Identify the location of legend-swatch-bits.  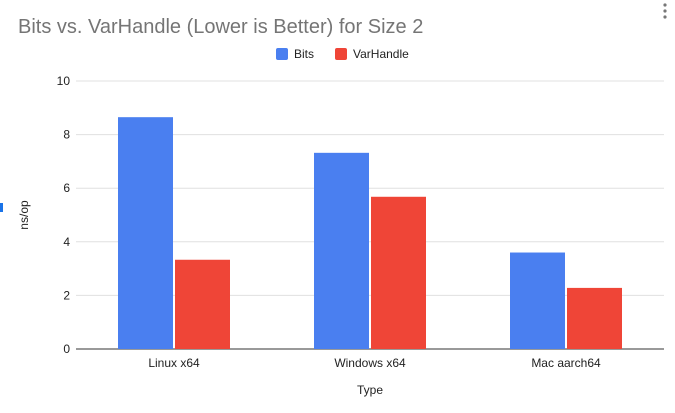
(282, 54).